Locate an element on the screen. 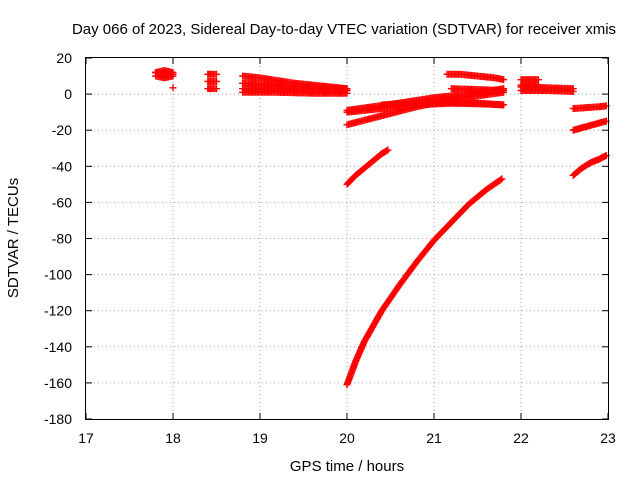 The width and height of the screenshot is (640, 480). x-tick-label: 18 is located at coordinates (173, 438).